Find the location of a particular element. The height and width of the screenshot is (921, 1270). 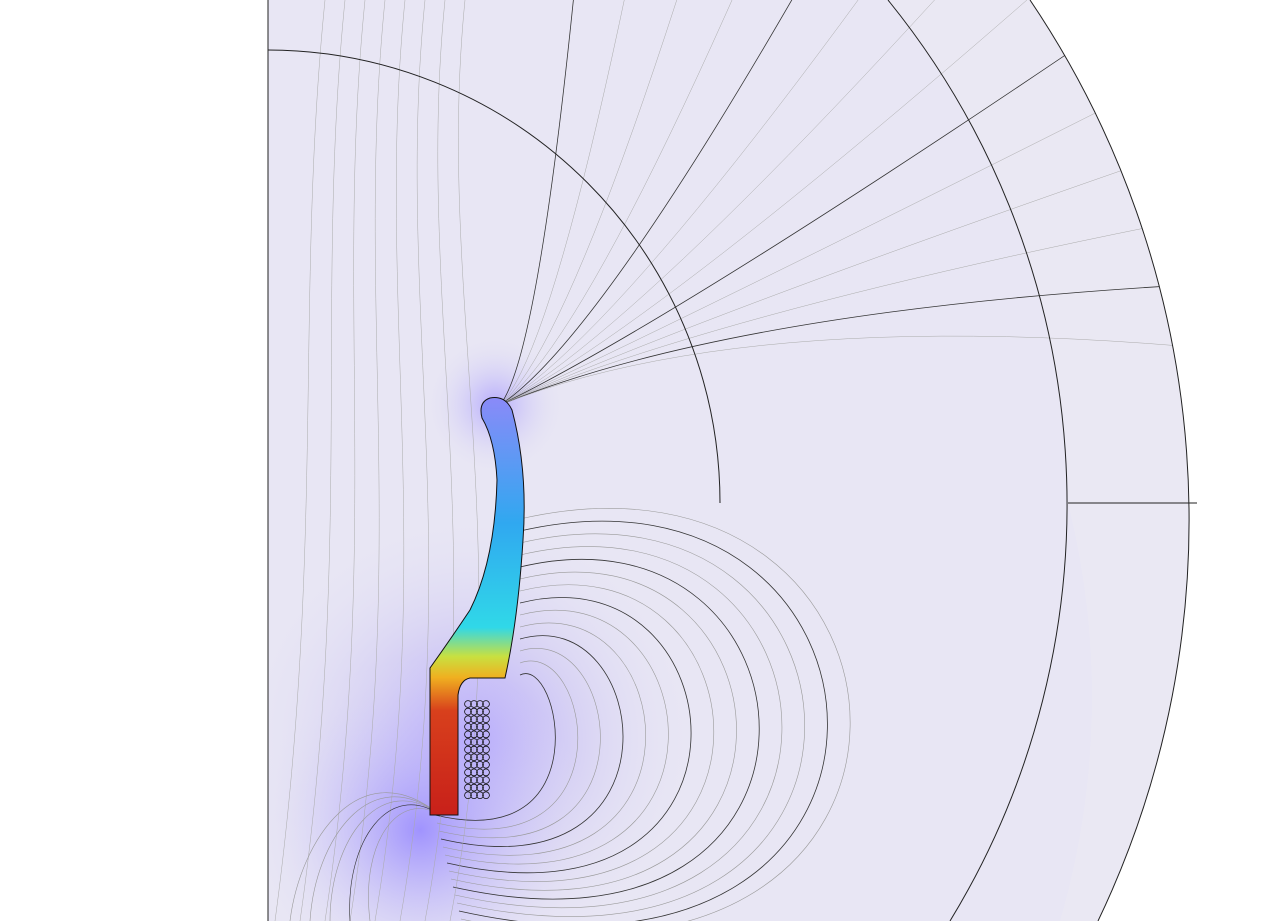

outer-arc is located at coordinates (1109, 460).